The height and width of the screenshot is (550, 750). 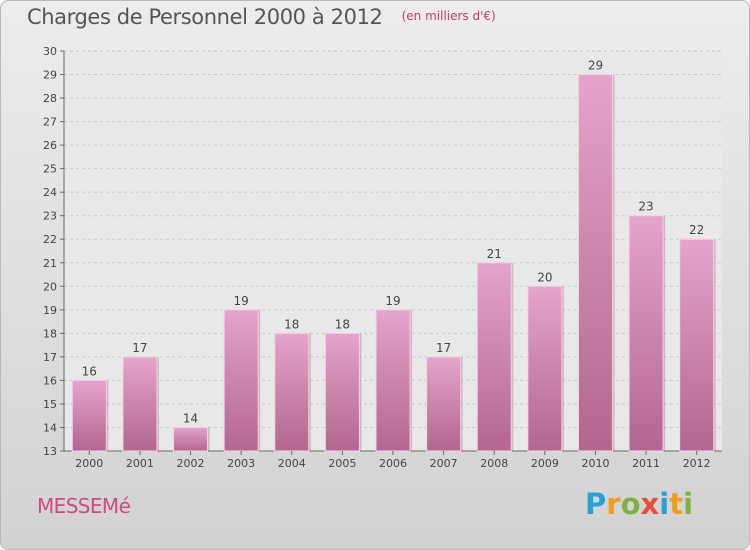 What do you see at coordinates (444, 463) in the screenshot?
I see `x-tick-label: 2007` at bounding box center [444, 463].